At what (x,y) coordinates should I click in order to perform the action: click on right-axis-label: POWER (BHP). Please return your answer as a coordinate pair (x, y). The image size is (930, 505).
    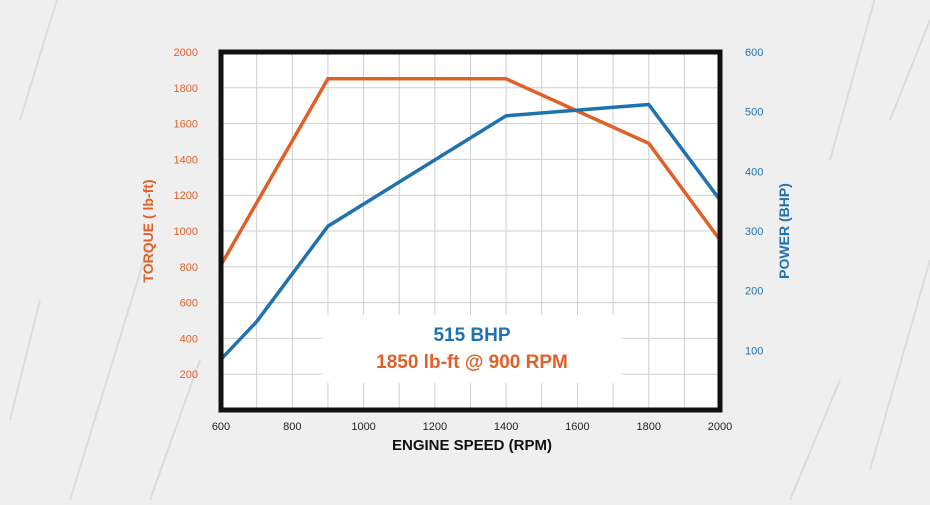
    Looking at the image, I should click on (784, 231).